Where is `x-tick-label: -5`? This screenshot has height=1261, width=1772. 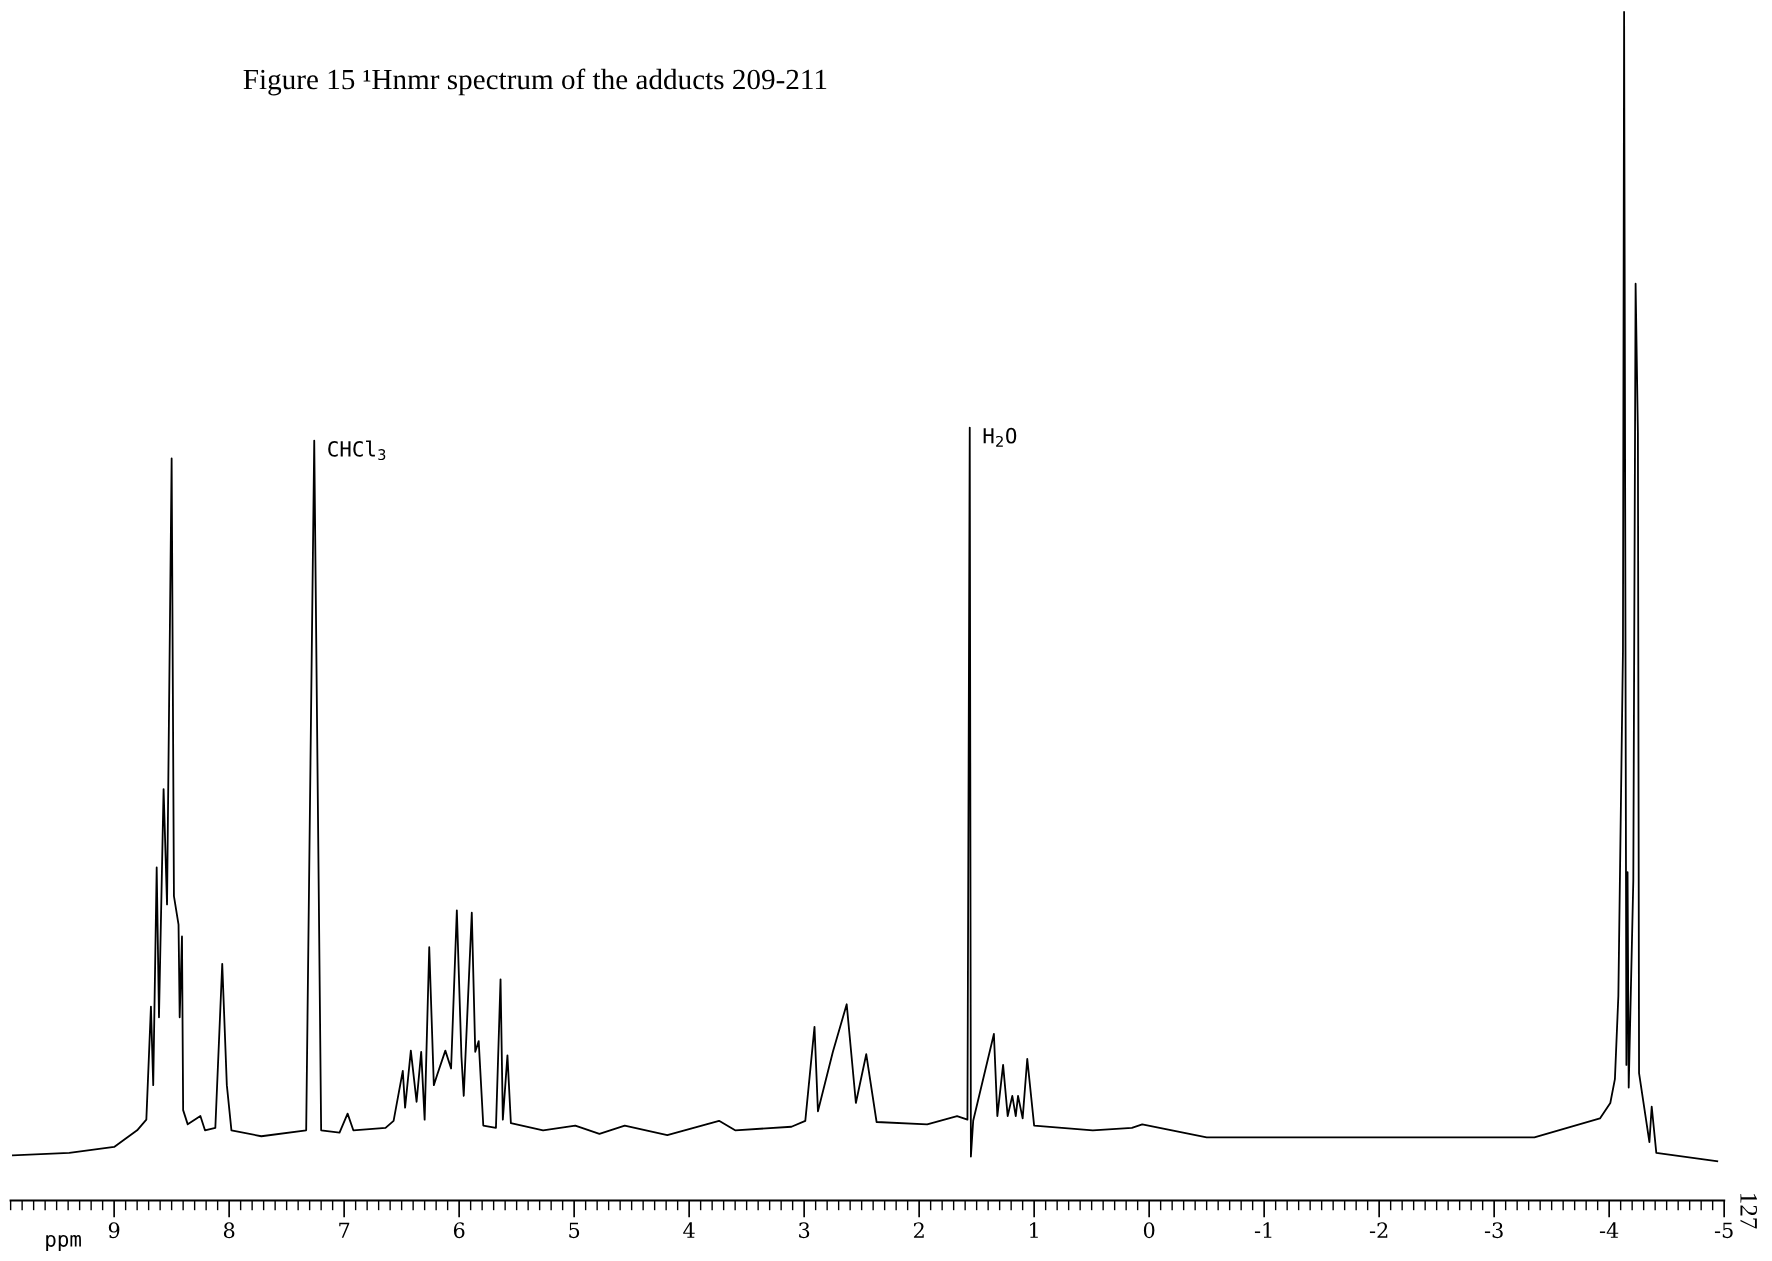
x-tick-label: -5 is located at coordinates (1723, 1230).